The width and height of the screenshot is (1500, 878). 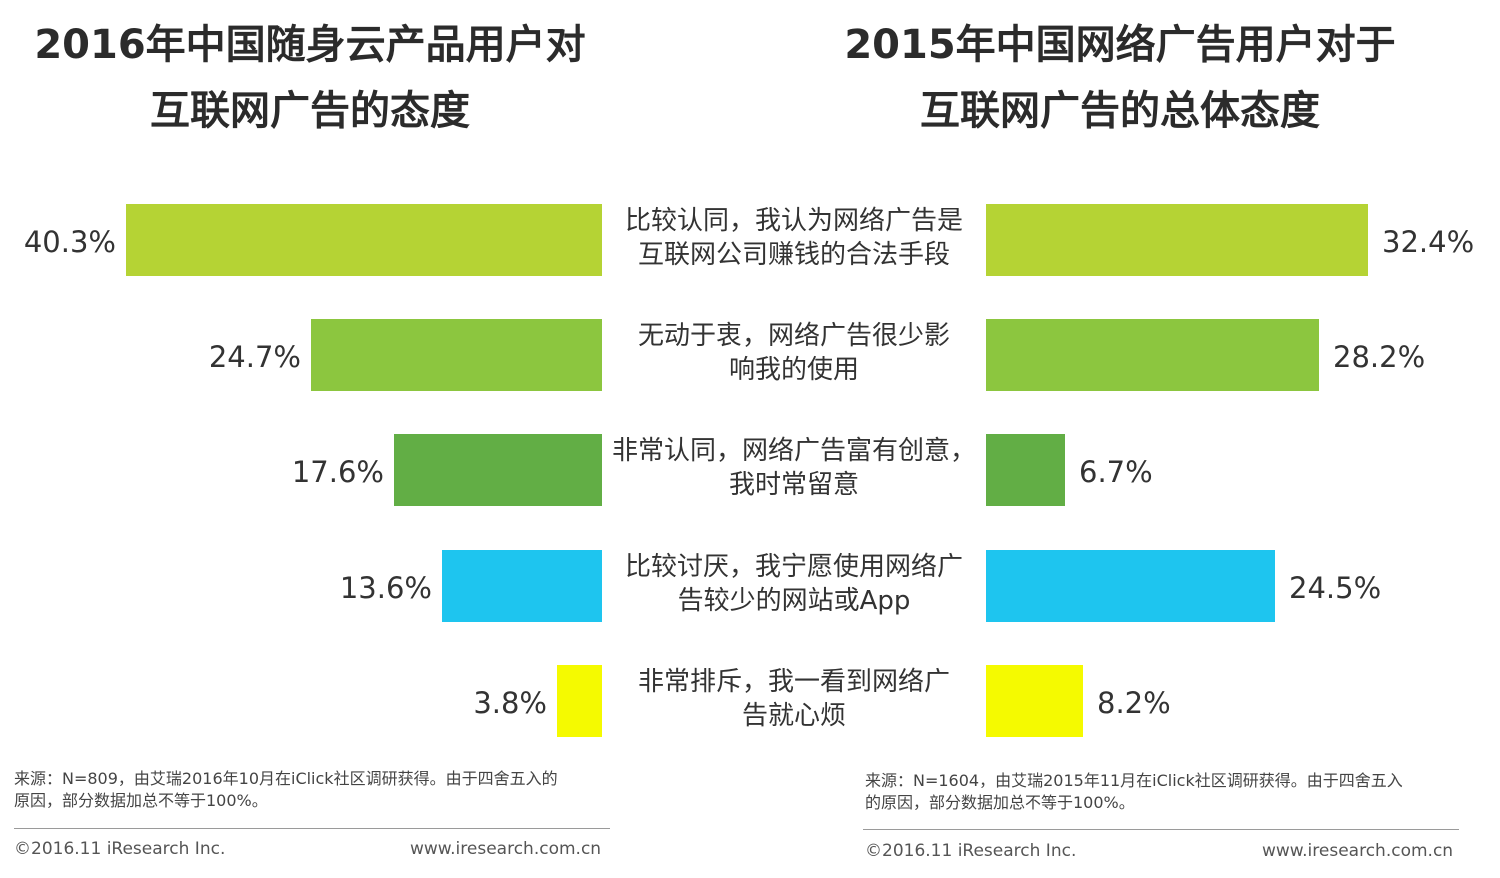 What do you see at coordinates (793, 682) in the screenshot?
I see `category-label-line: 非常排斥，我一看到网络广` at bounding box center [793, 682].